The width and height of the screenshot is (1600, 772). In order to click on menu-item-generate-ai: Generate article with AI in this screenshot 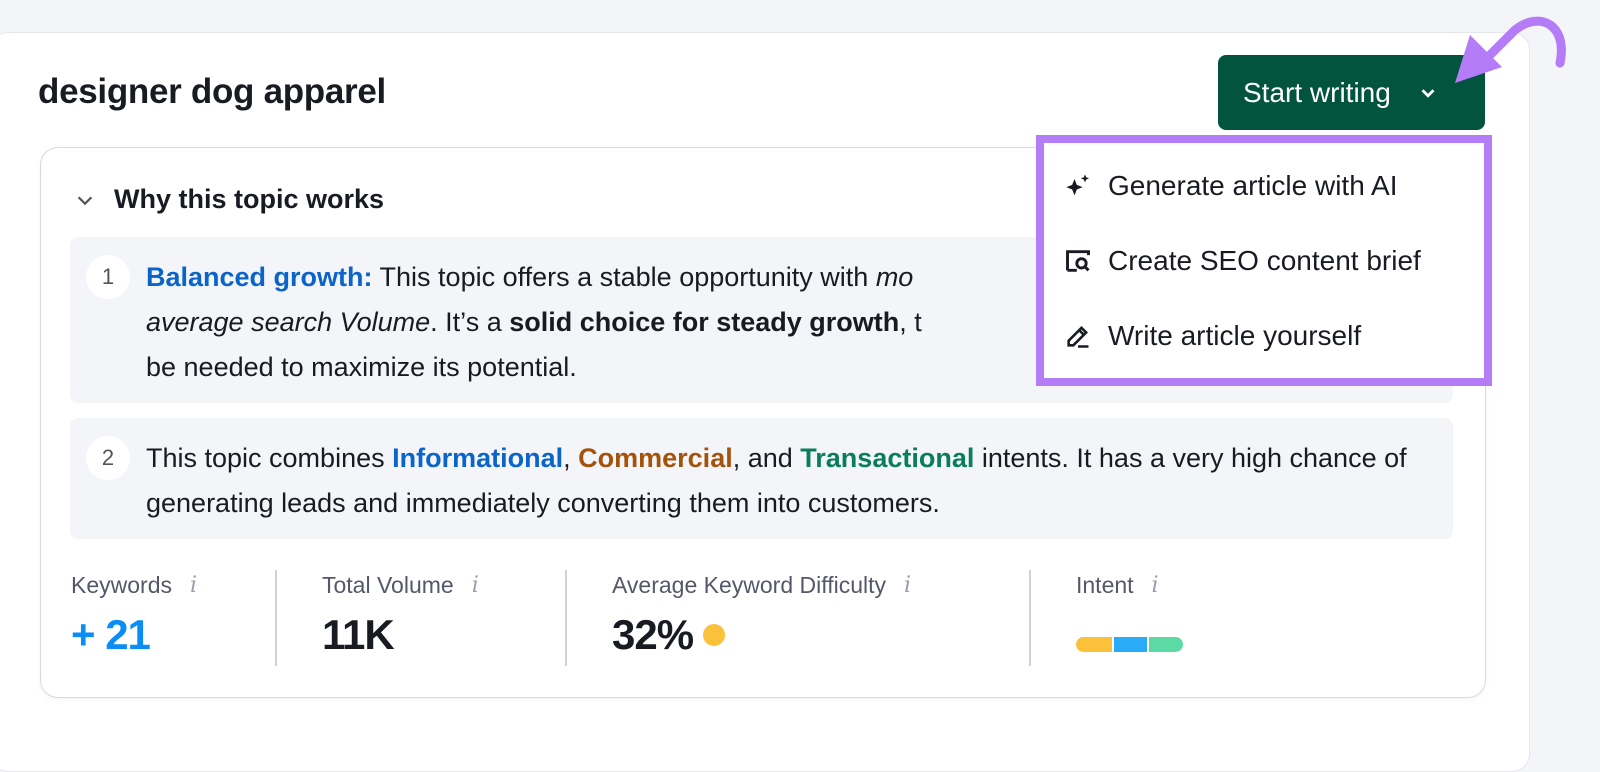, I will do `click(1264, 185)`.